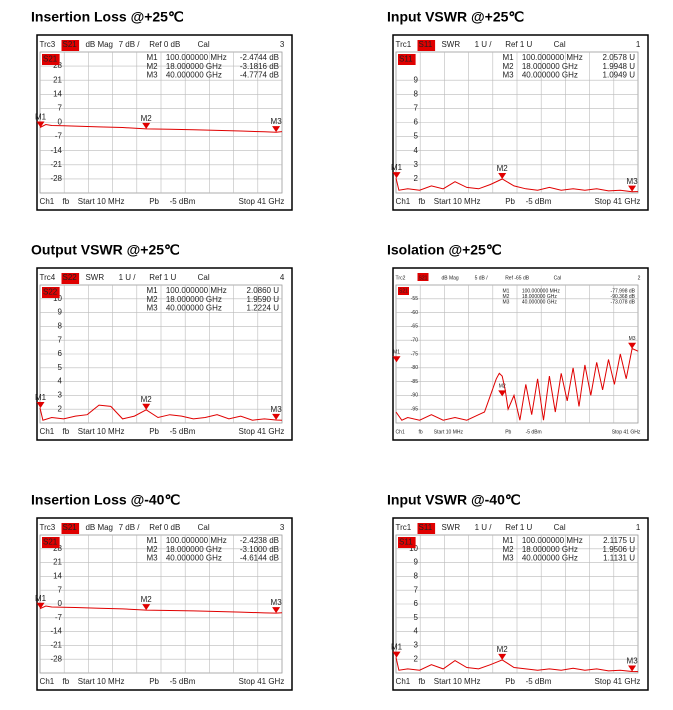 The height and width of the screenshot is (710, 673). What do you see at coordinates (259, 75) in the screenshot?
I see `marker-value: -4.7774 dB` at bounding box center [259, 75].